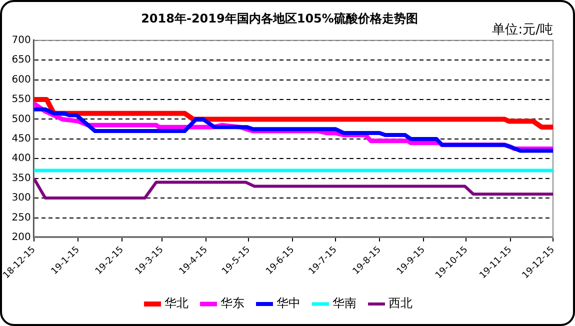 The height and width of the screenshot is (326, 575). Describe the element at coordinates (21, 40) in the screenshot. I see `y-tick-label: 700` at that location.